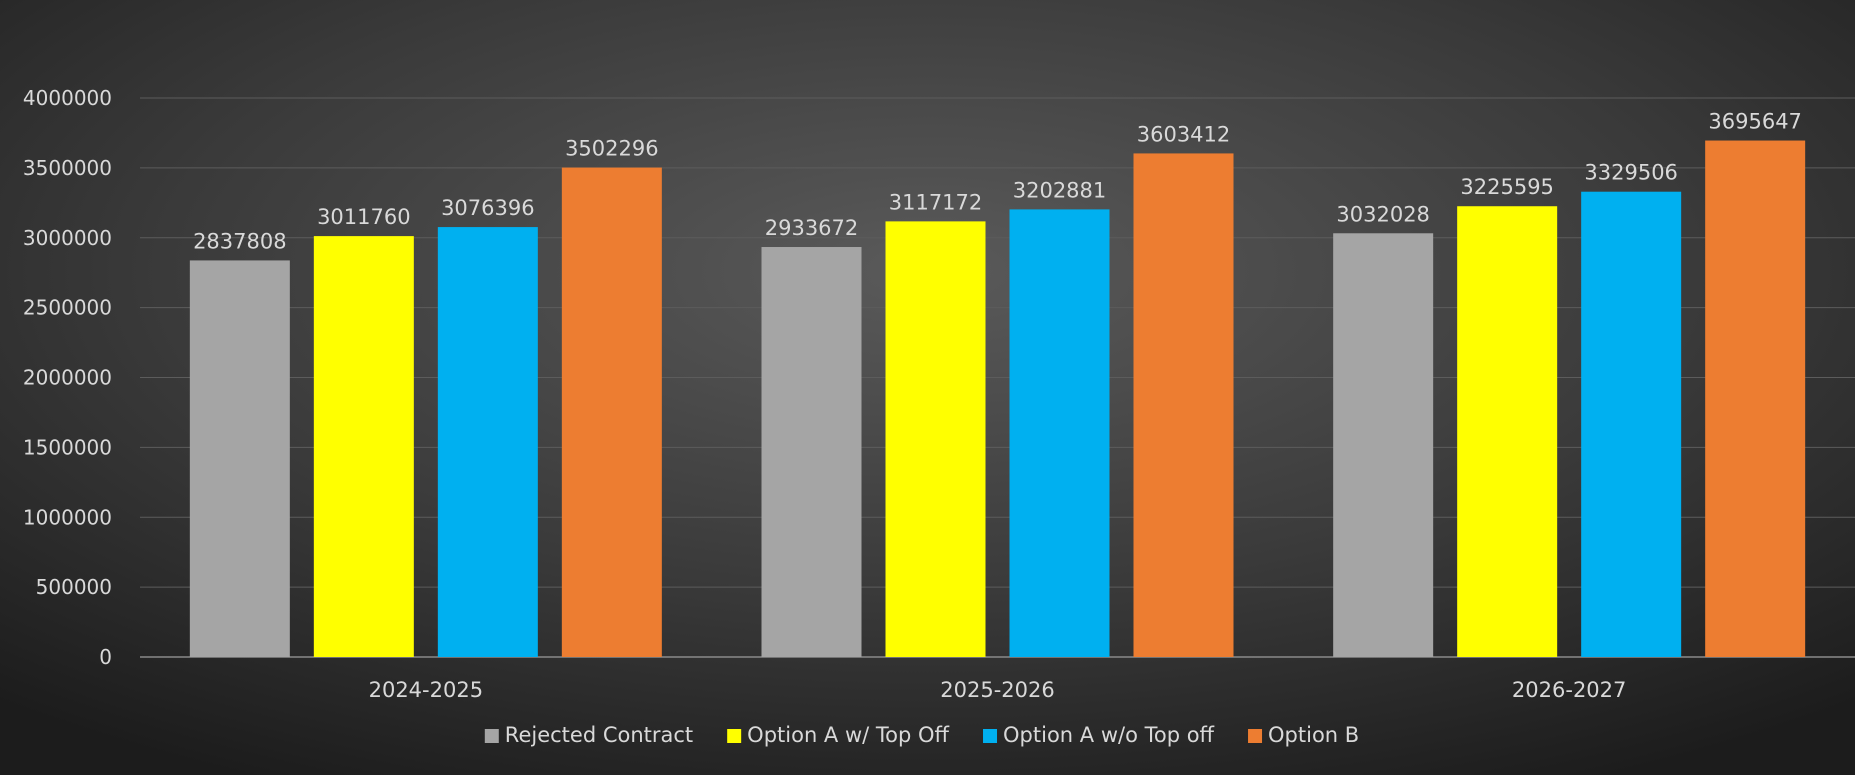 This screenshot has width=1855, height=775. Describe the element at coordinates (67, 517) in the screenshot. I see `y-tick-label: 1000000` at that location.